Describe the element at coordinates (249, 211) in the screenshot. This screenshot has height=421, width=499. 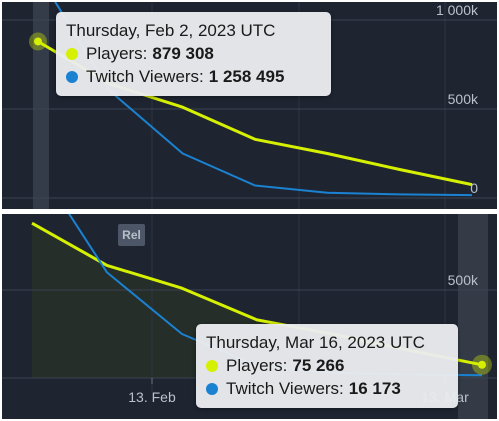
I see `panel-divider` at that location.